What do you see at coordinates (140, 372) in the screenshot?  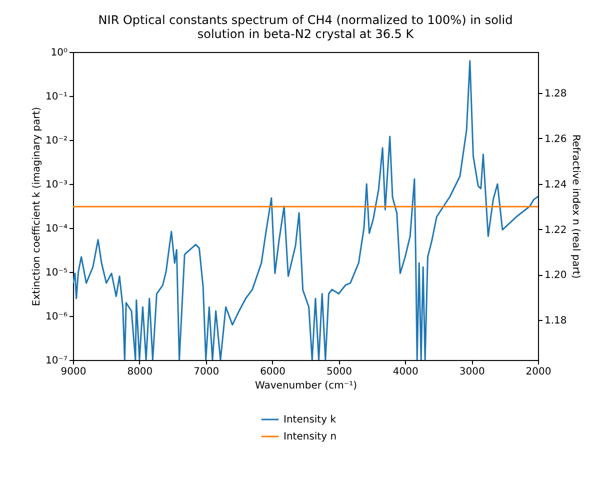 I see `x-tick-label: 8000` at bounding box center [140, 372].